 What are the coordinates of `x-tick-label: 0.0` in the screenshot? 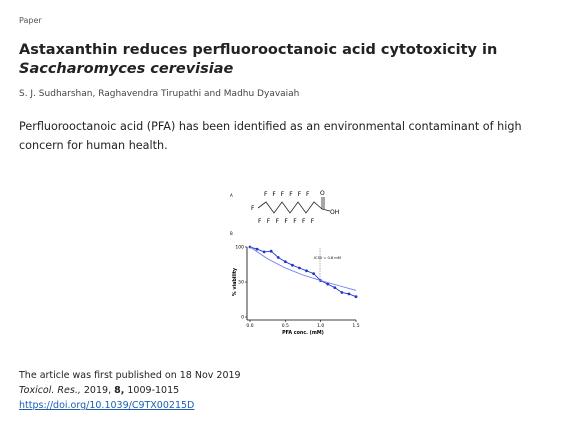 It's located at (249, 326).